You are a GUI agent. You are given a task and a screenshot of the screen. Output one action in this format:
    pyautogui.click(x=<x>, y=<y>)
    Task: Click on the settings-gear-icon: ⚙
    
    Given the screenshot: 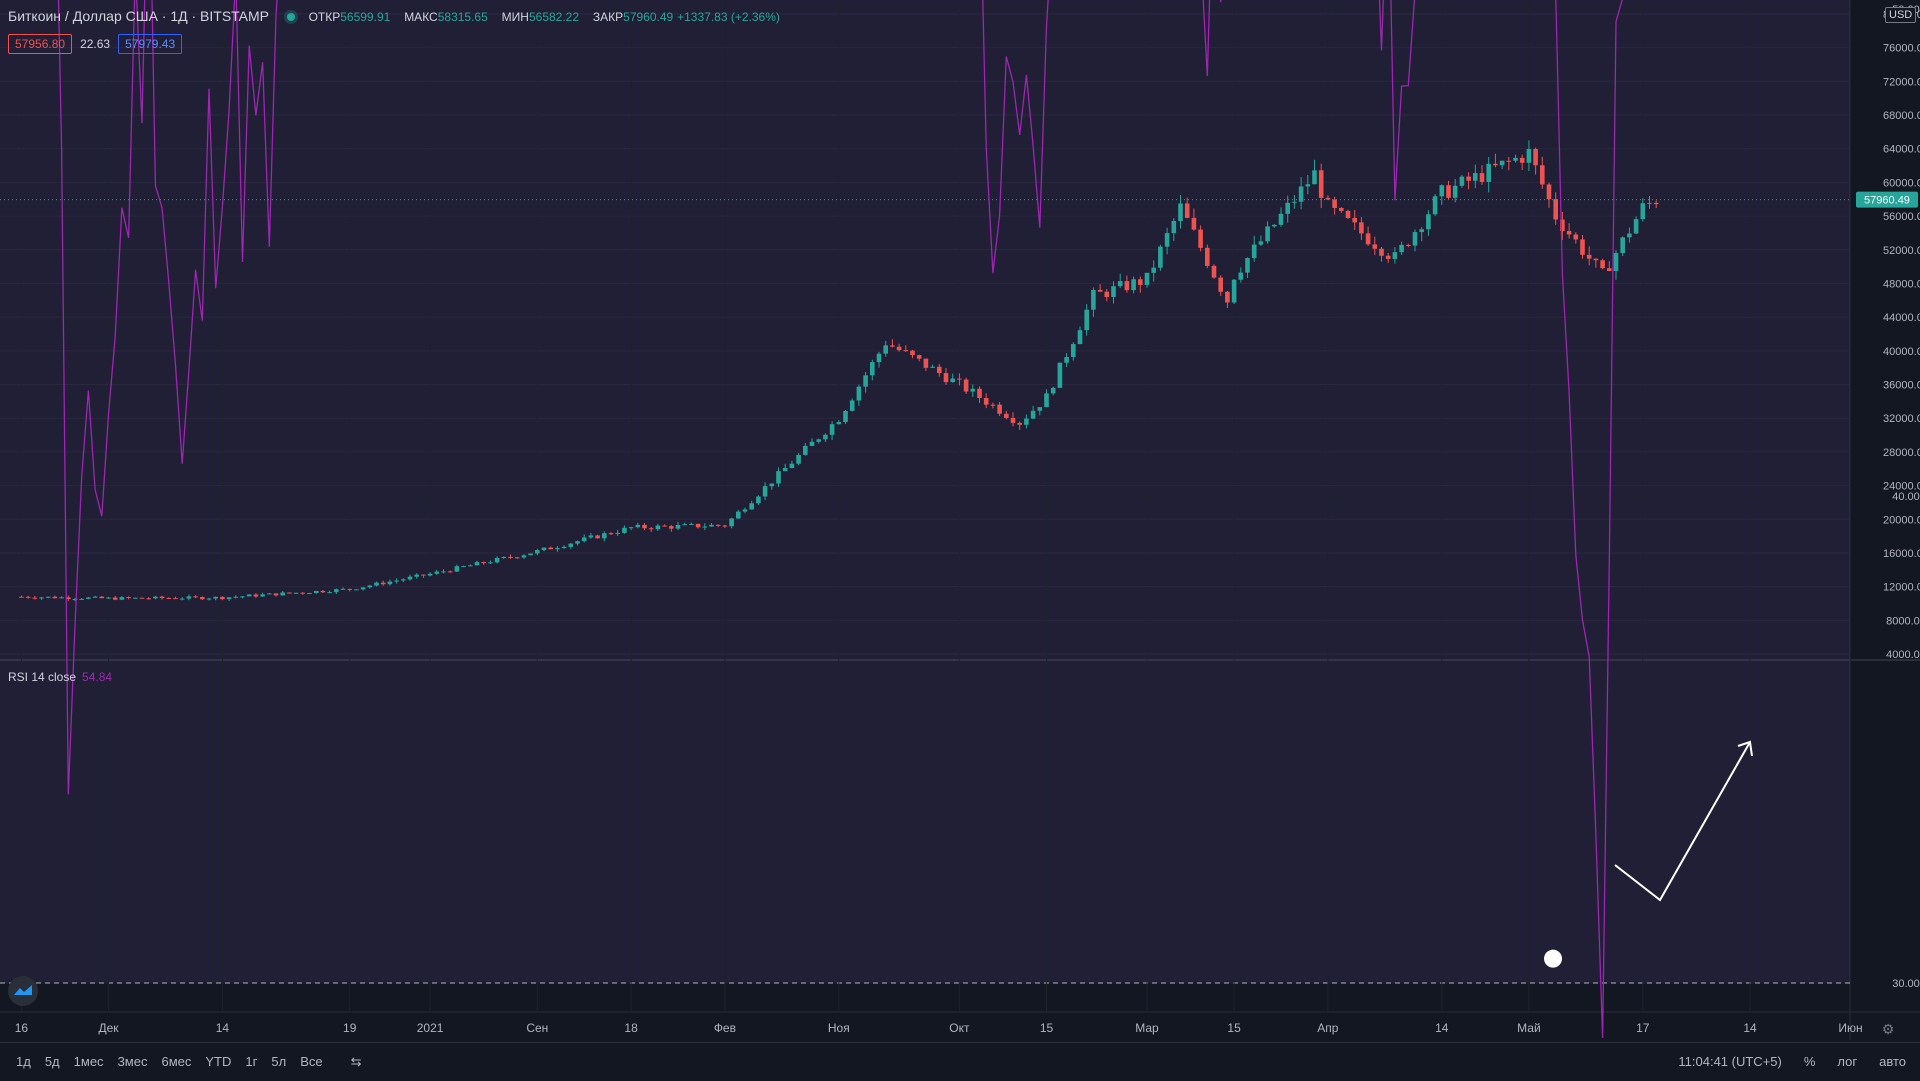 What is the action you would take?
    pyautogui.click(x=1888, y=1030)
    